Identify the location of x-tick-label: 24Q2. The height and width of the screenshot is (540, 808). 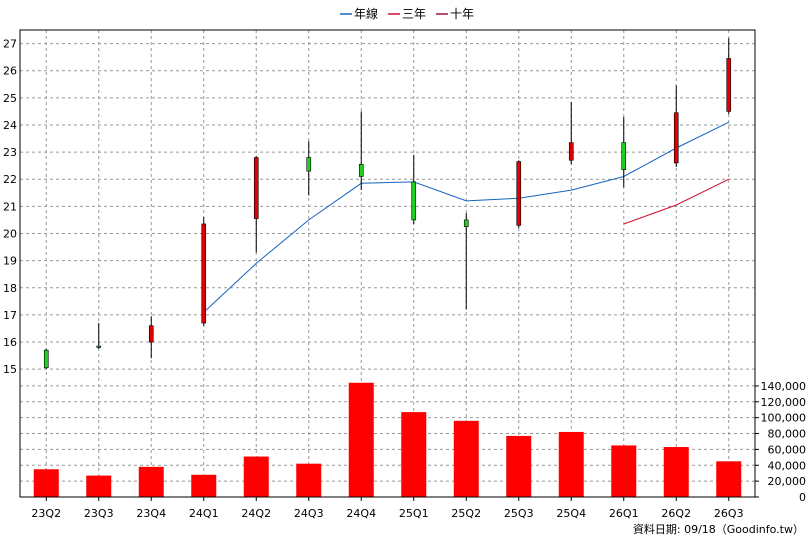
(256, 513).